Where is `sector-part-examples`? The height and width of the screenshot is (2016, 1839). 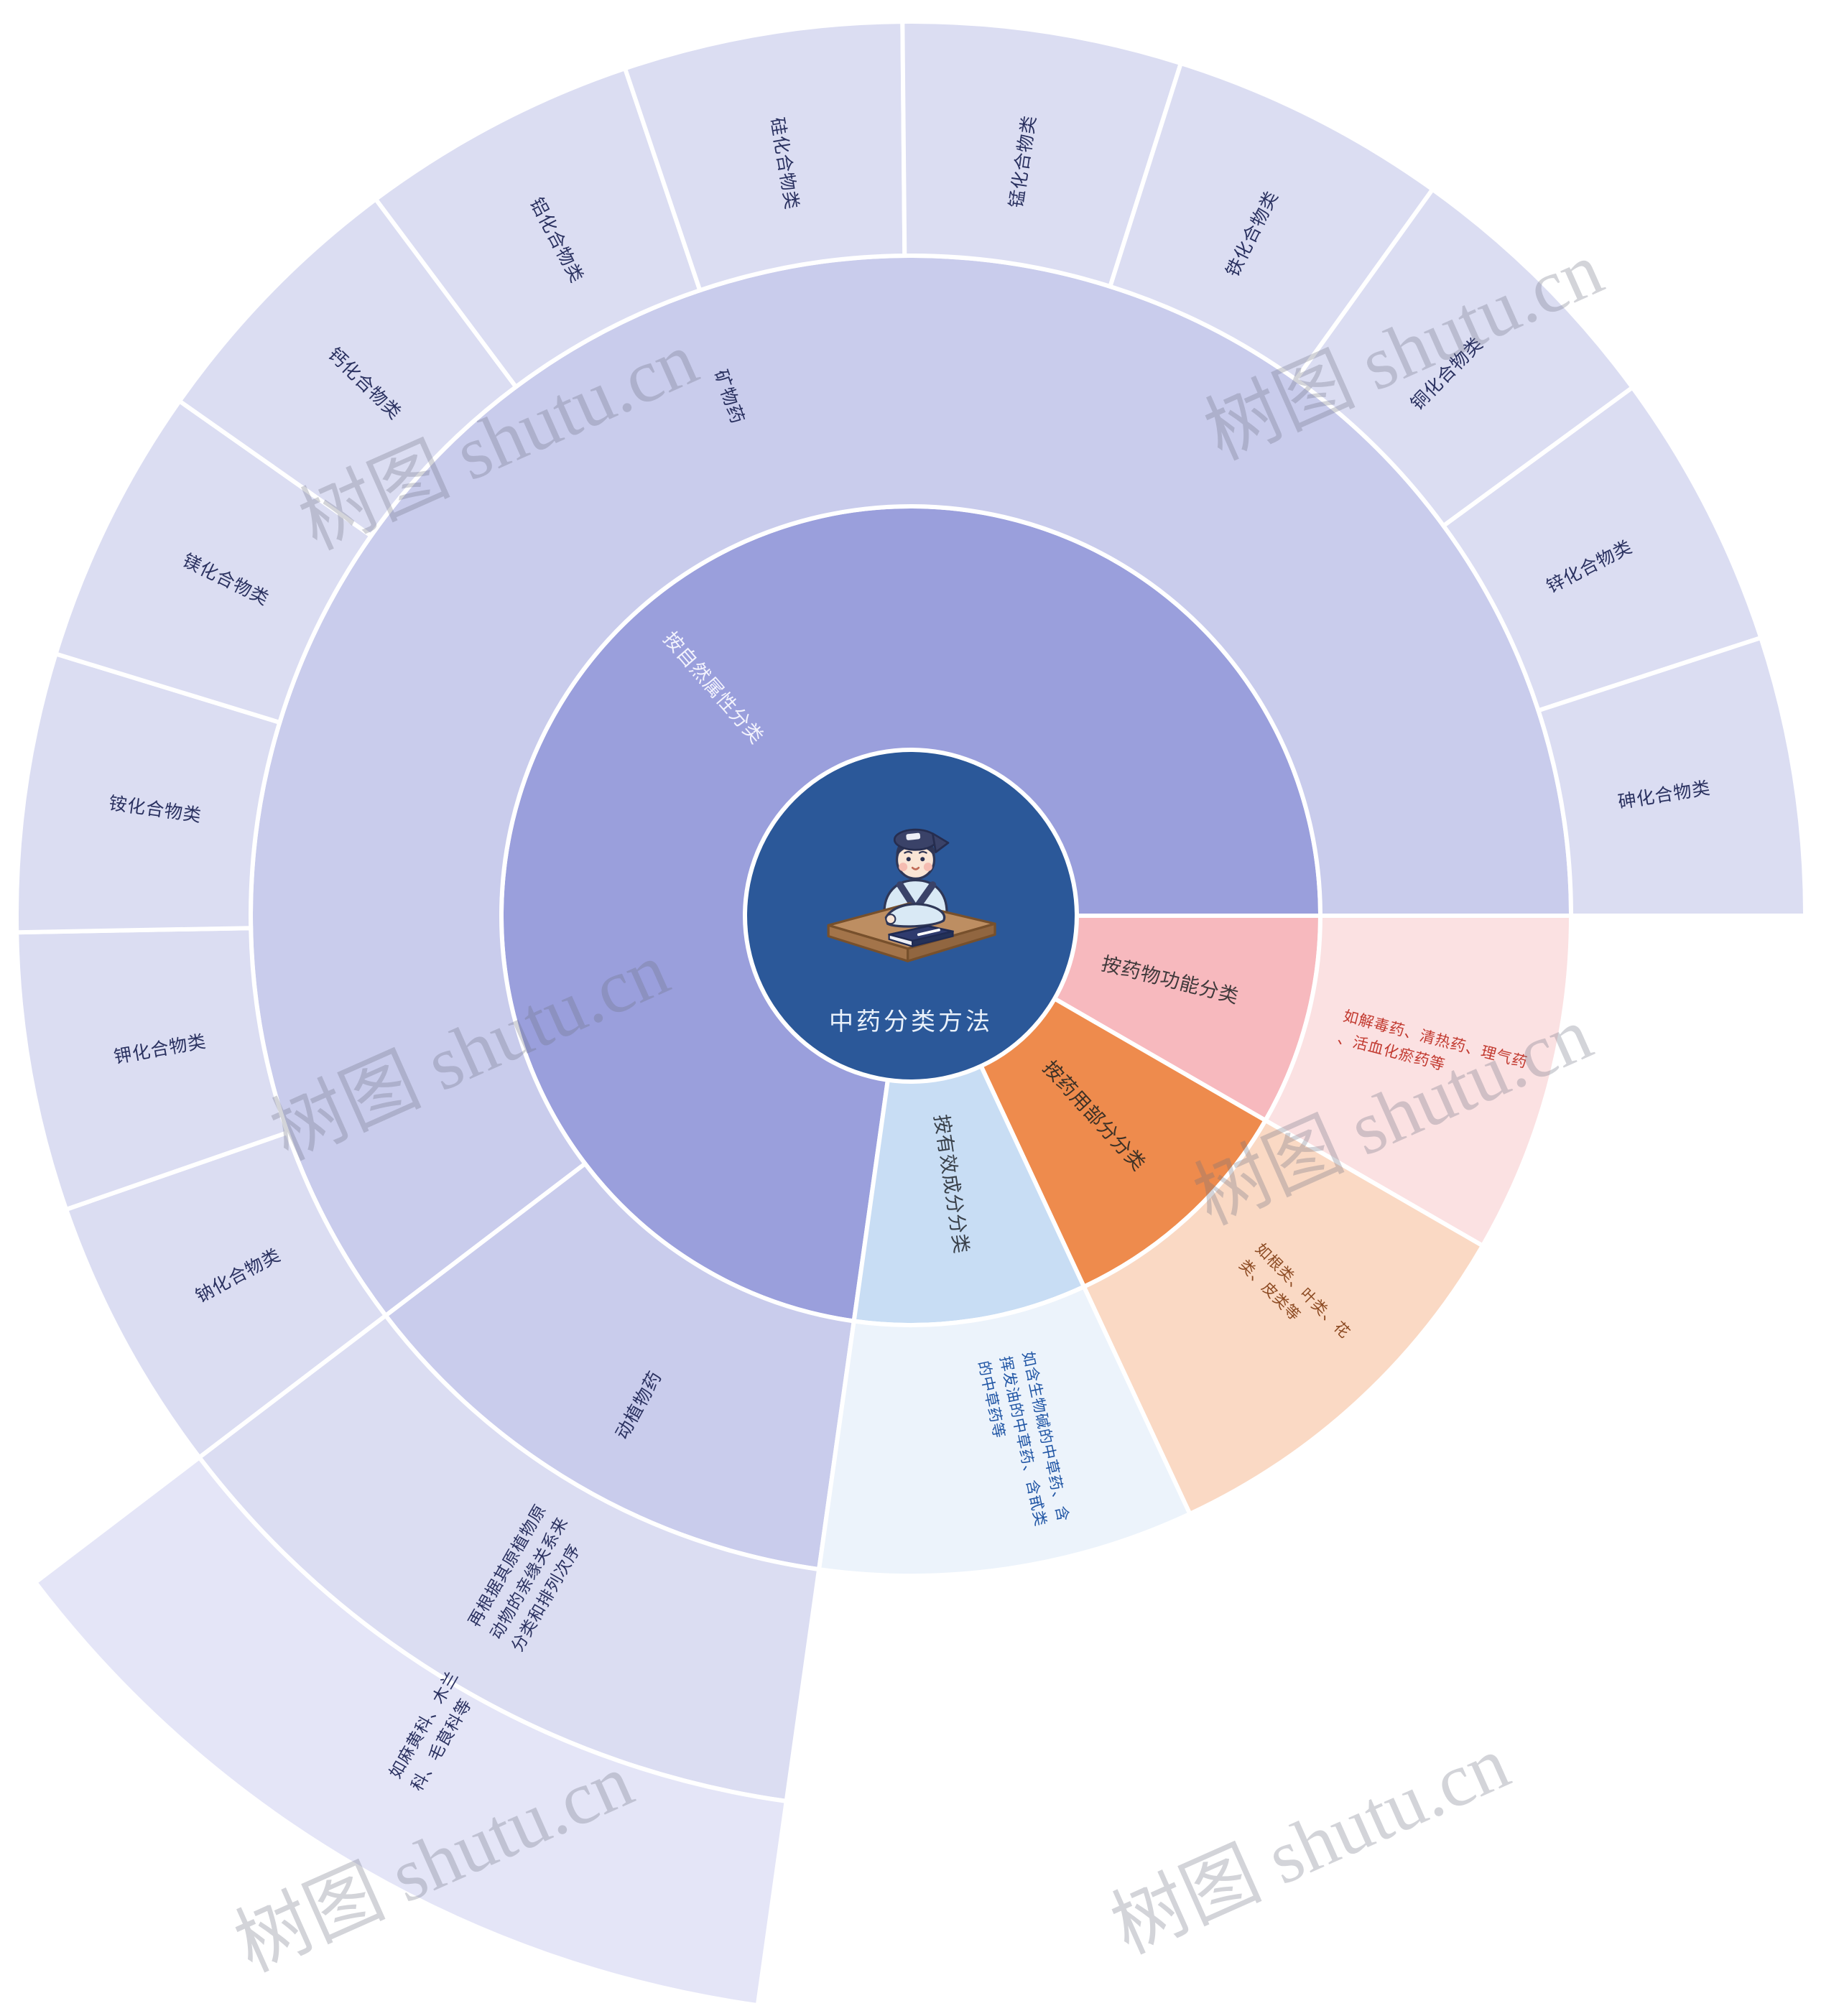
sector-part-examples is located at coordinates (1283, 1317).